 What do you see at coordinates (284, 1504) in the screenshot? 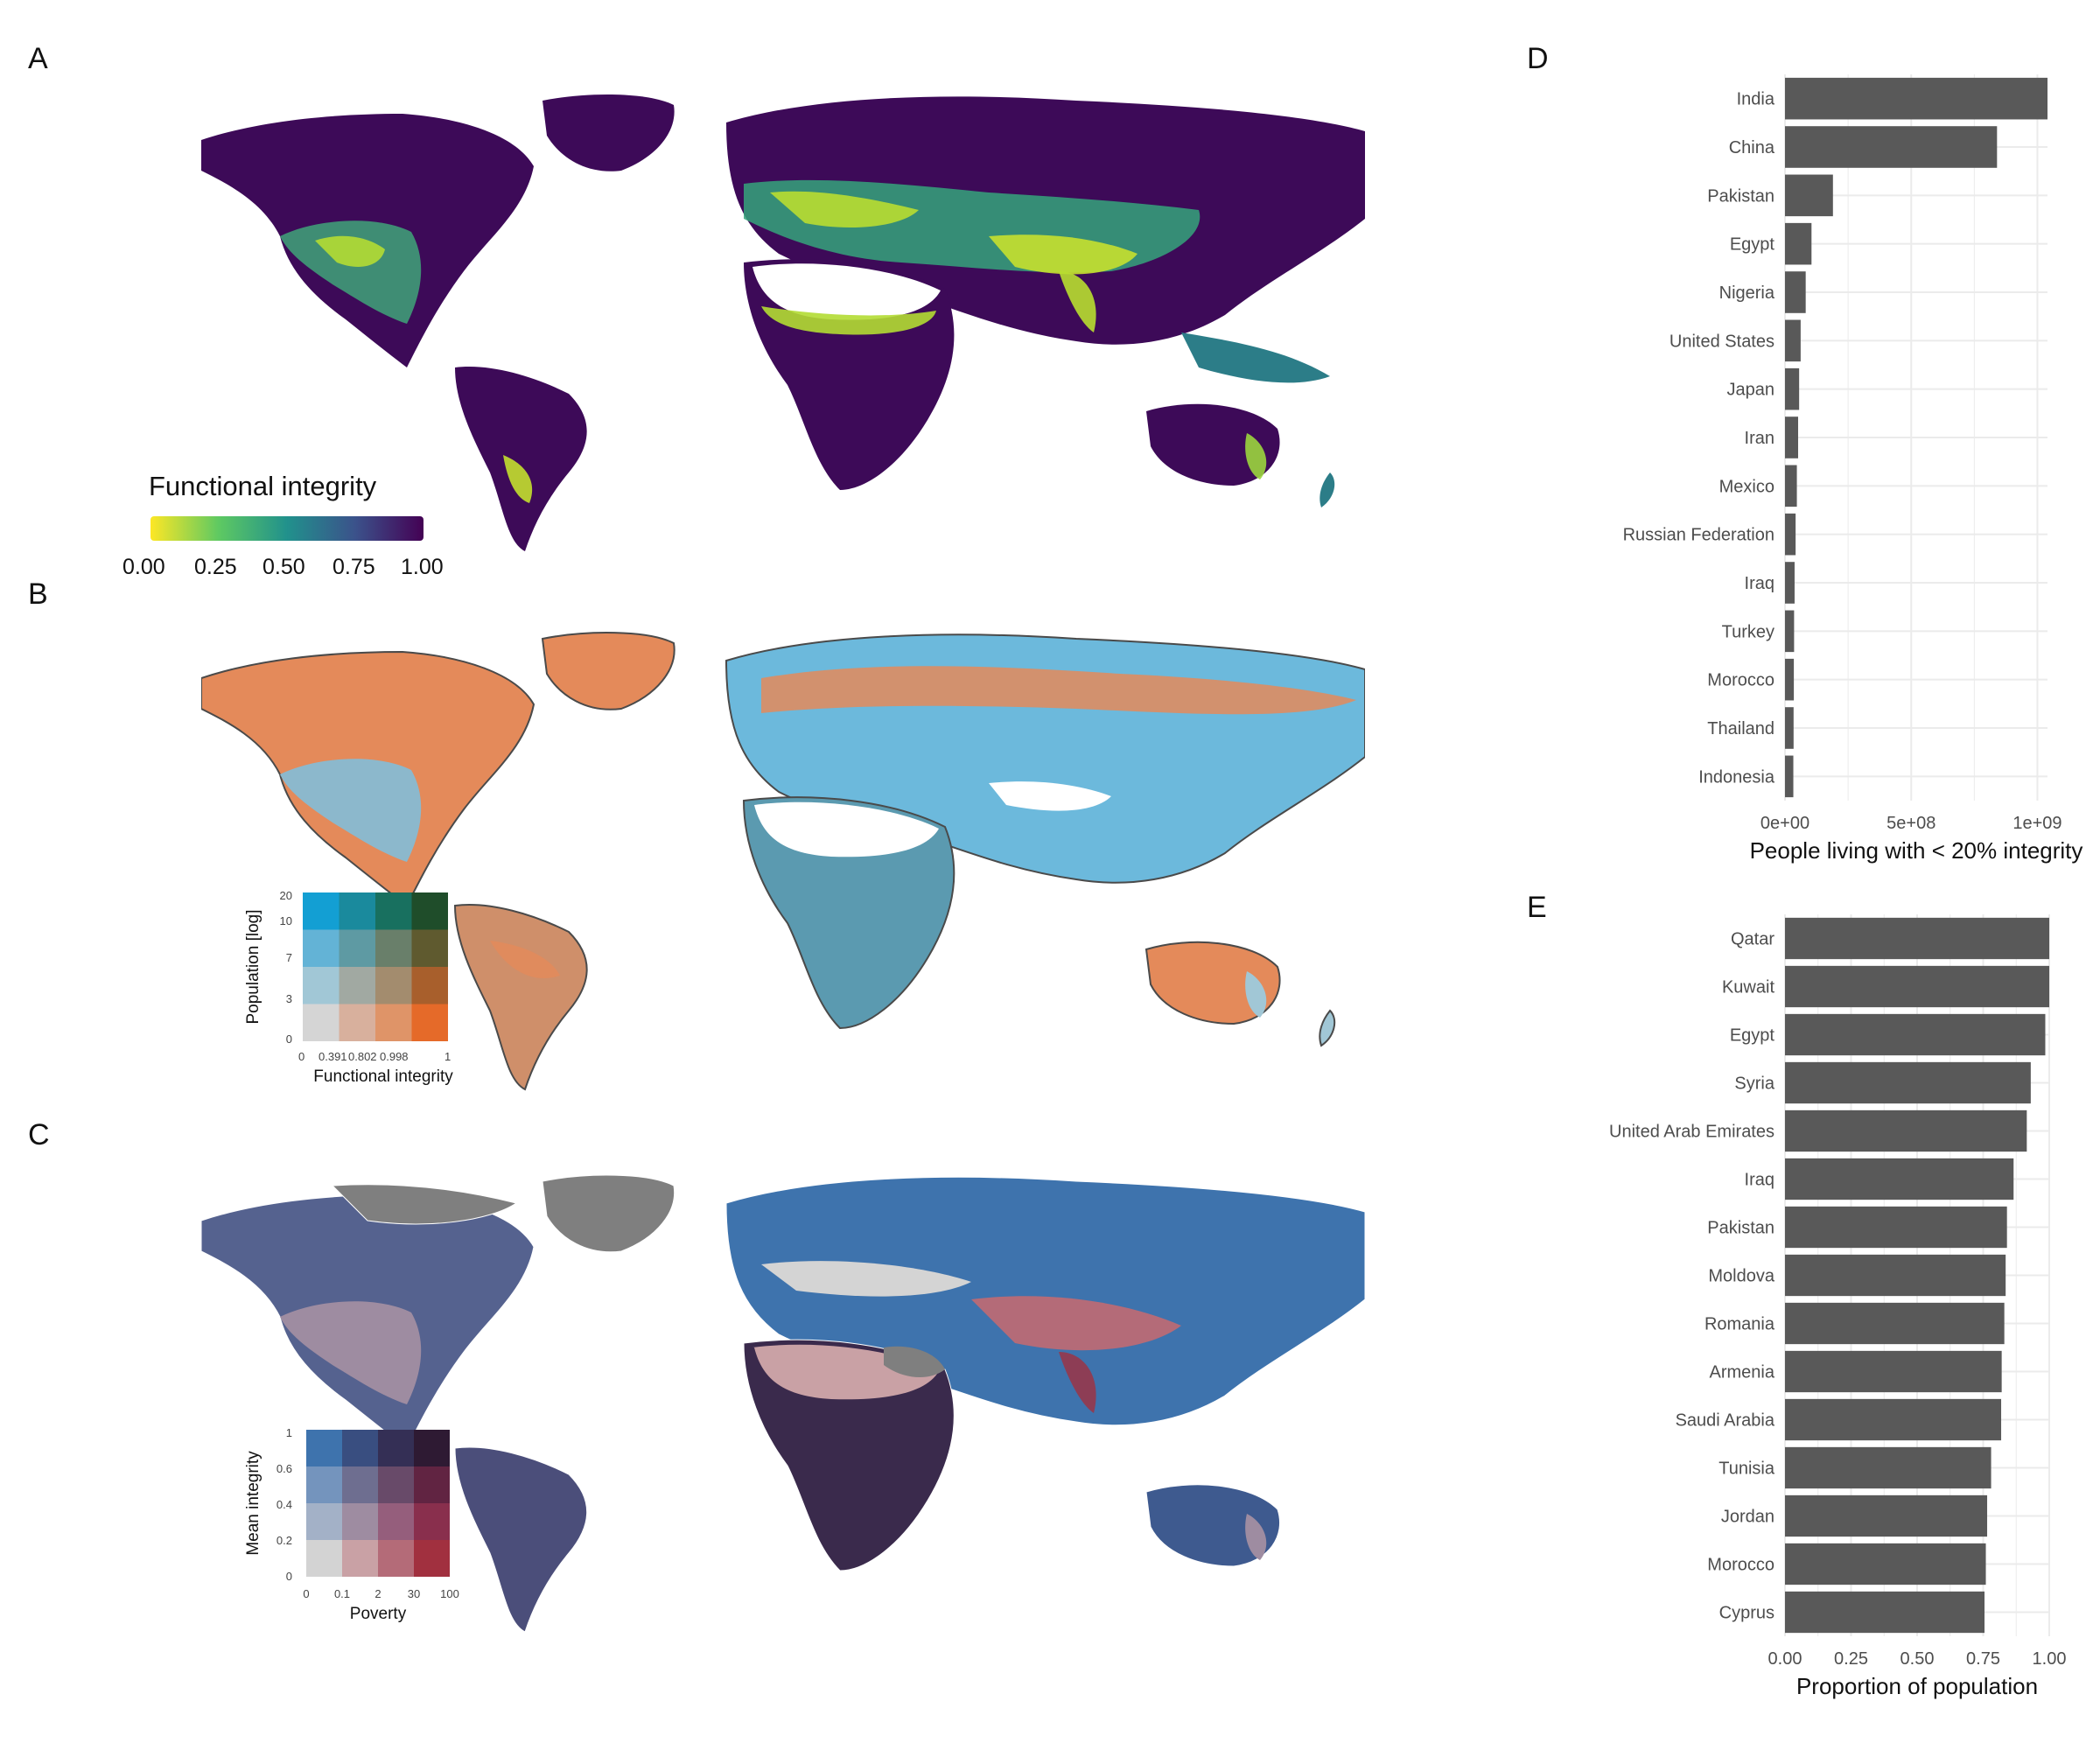
I see `y-tick: 0.4` at bounding box center [284, 1504].